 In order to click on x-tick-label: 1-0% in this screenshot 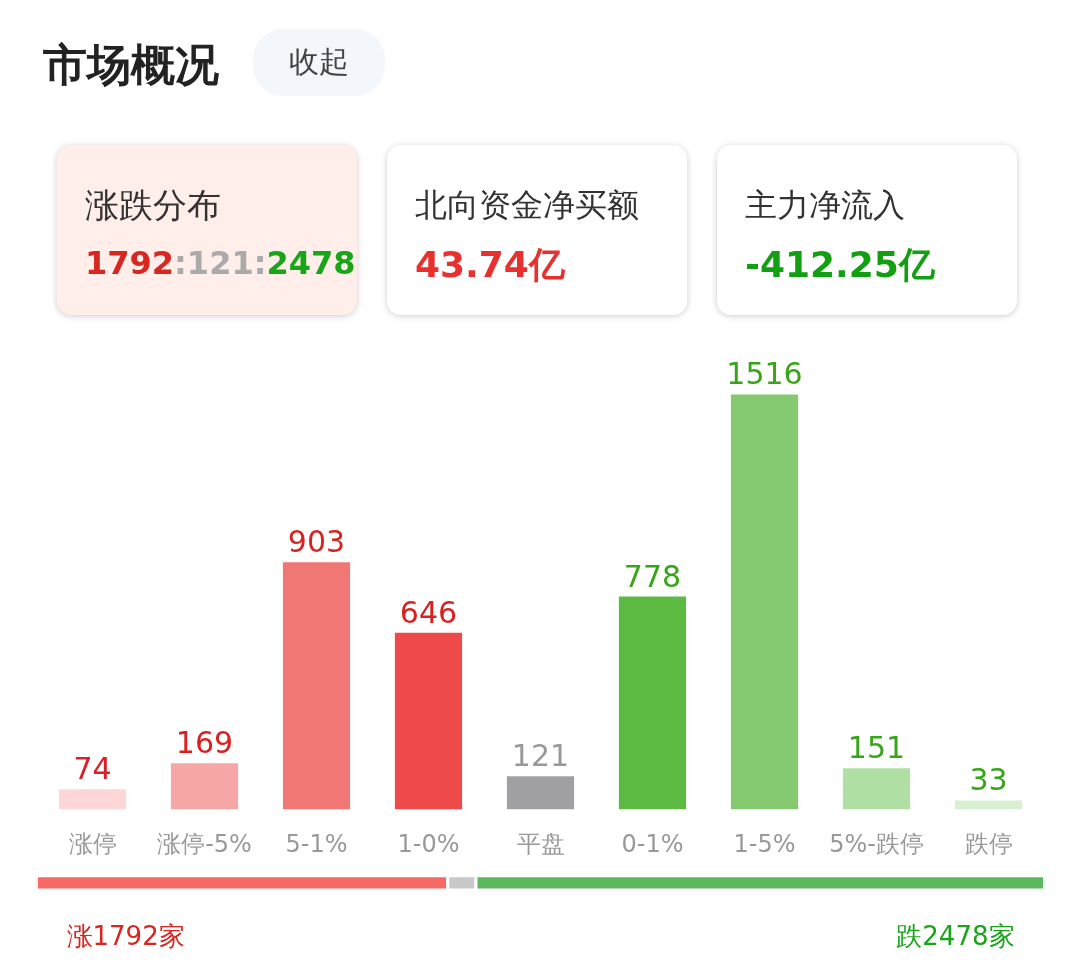, I will do `click(428, 843)`.